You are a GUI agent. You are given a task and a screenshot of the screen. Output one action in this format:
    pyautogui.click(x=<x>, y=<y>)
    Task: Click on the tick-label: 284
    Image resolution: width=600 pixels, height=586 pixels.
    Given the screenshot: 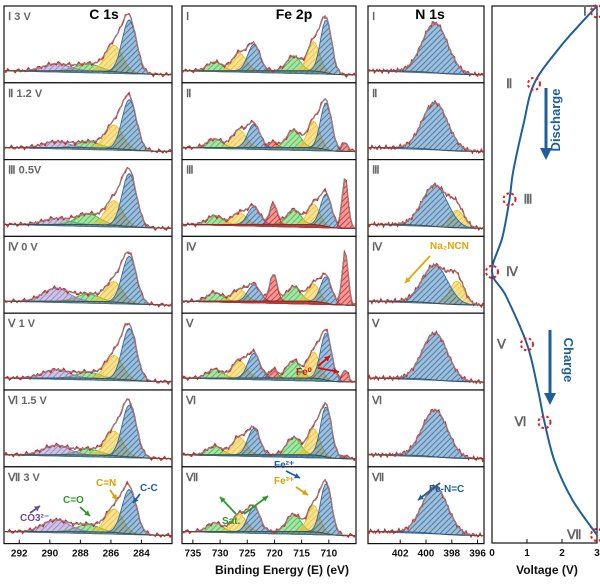 What is the action you would take?
    pyautogui.click(x=141, y=554)
    